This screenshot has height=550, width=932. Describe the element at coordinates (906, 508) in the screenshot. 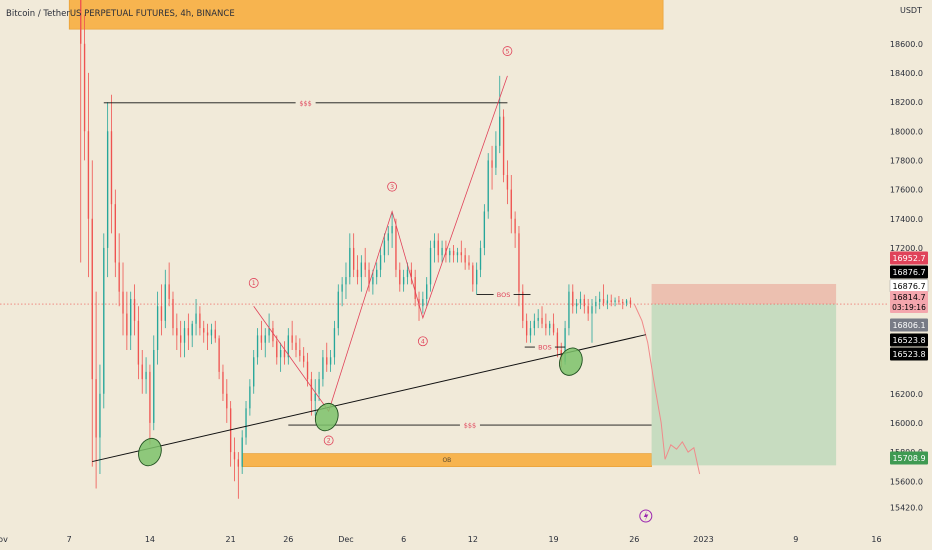

I see `y-tick-label: 15420.0` at that location.